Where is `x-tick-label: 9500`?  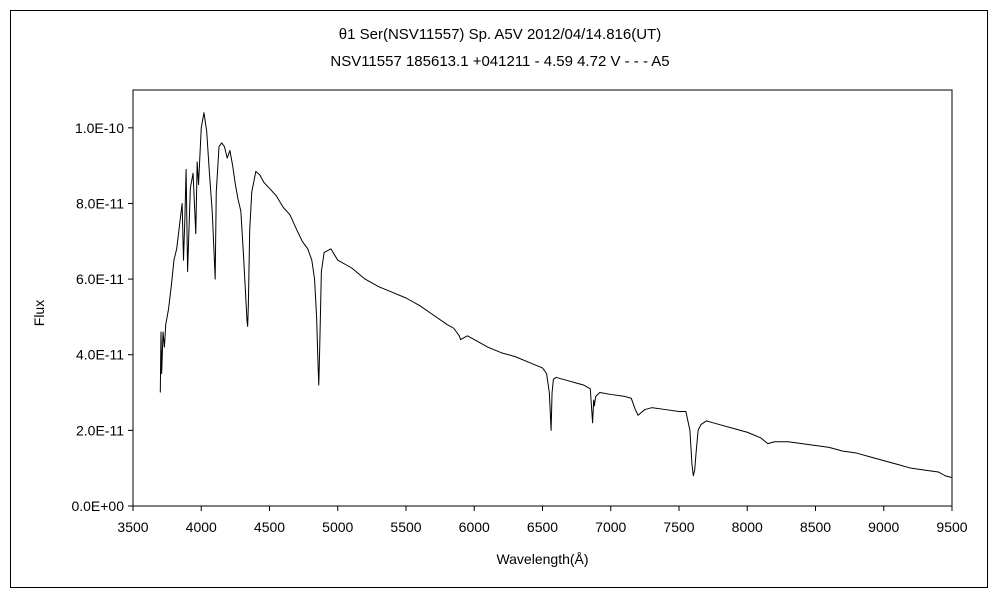
x-tick-label: 9500 is located at coordinates (951, 527).